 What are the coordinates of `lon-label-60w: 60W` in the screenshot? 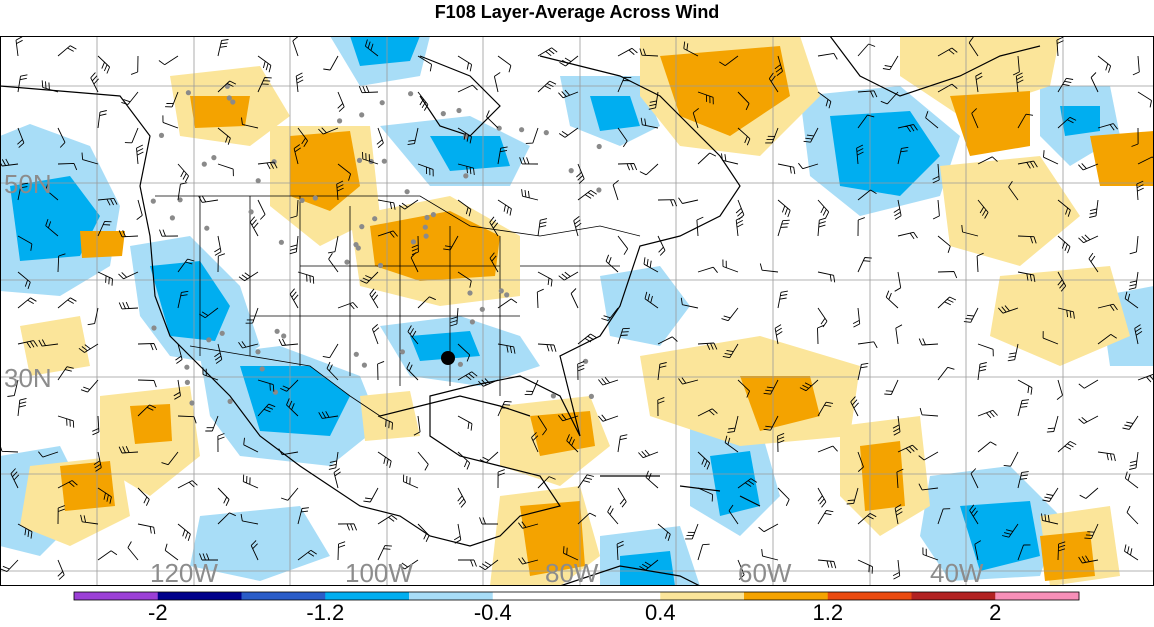 It's located at (765, 572).